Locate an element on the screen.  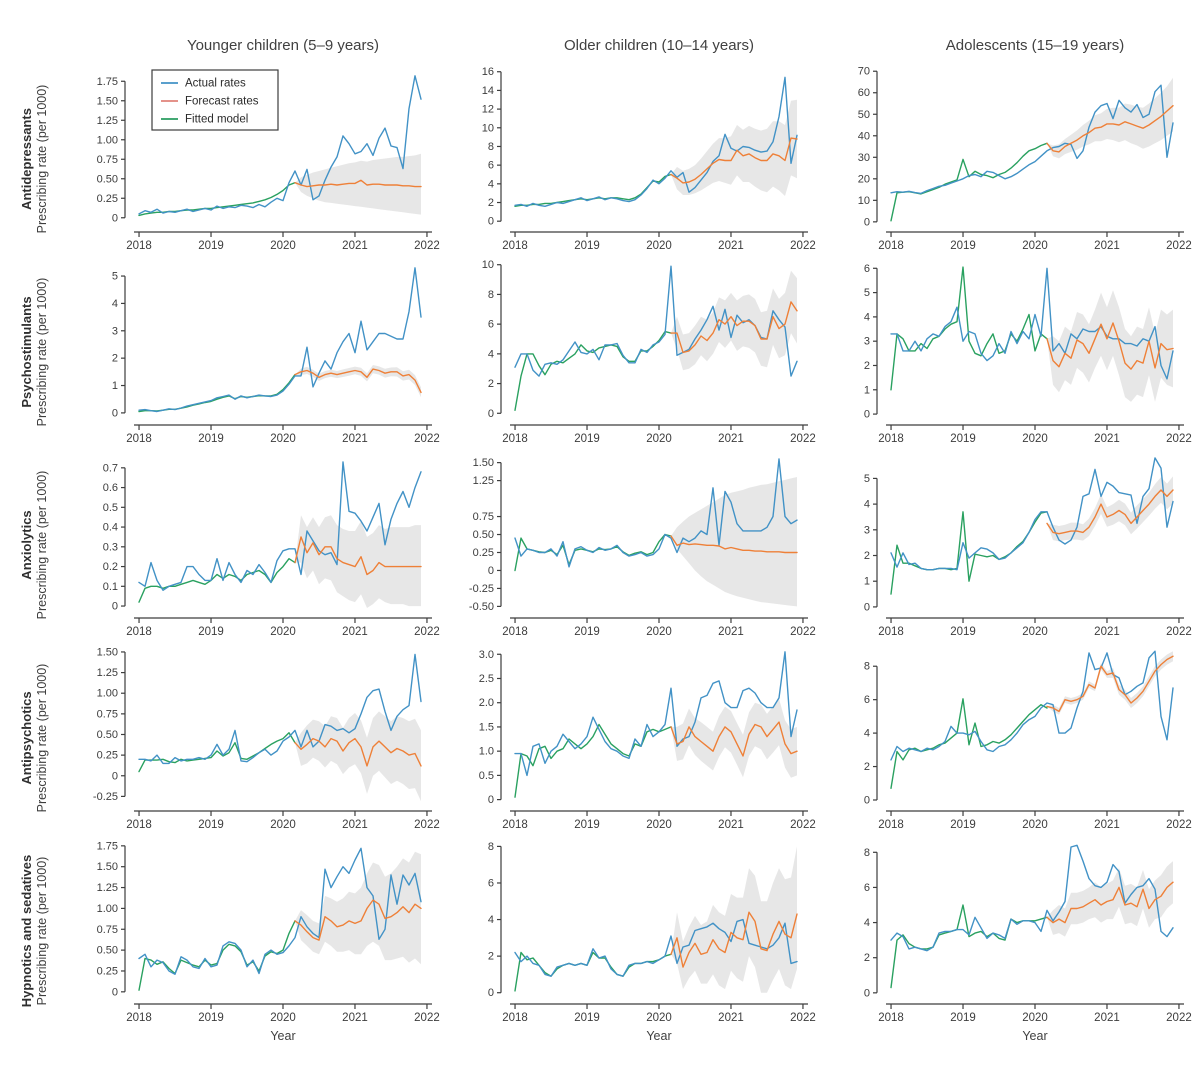
y-tick-label: 16 is located at coordinates (488, 72).